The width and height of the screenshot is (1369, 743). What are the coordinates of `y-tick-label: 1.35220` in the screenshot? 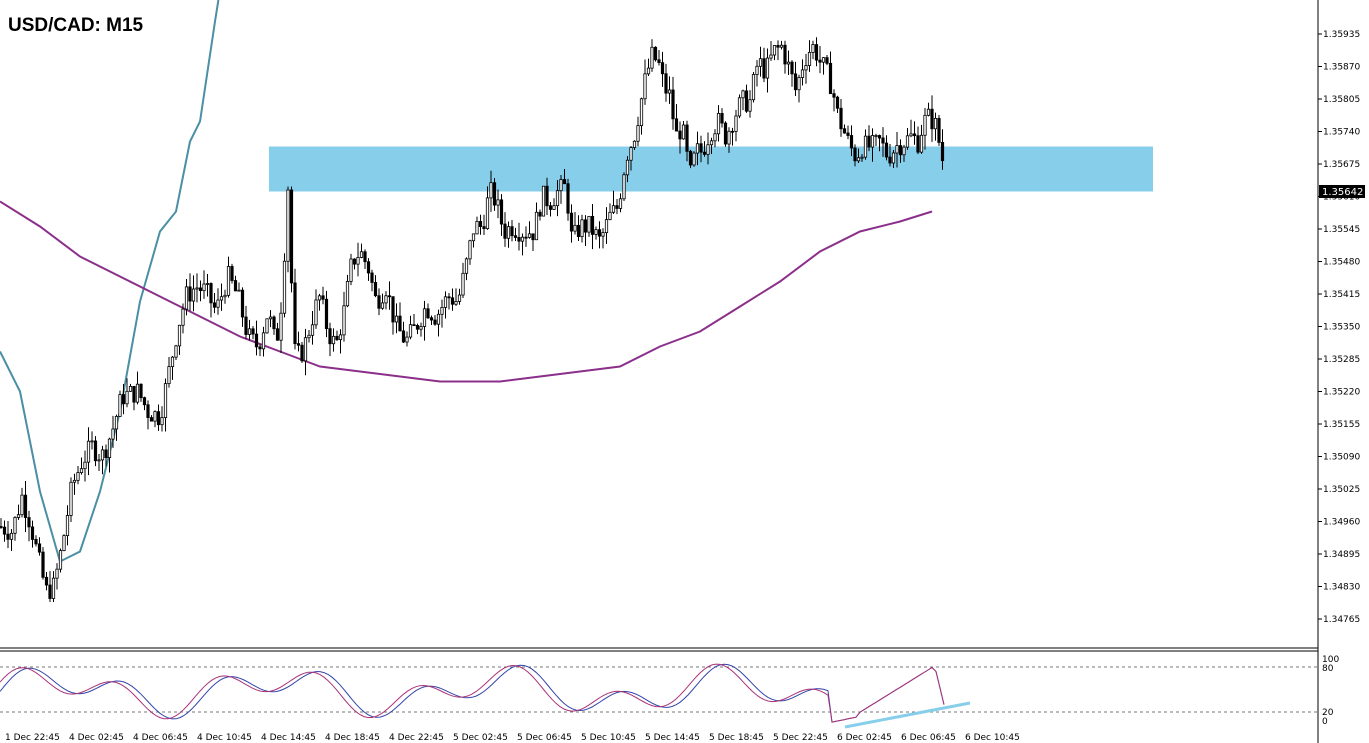 It's located at (1341, 393).